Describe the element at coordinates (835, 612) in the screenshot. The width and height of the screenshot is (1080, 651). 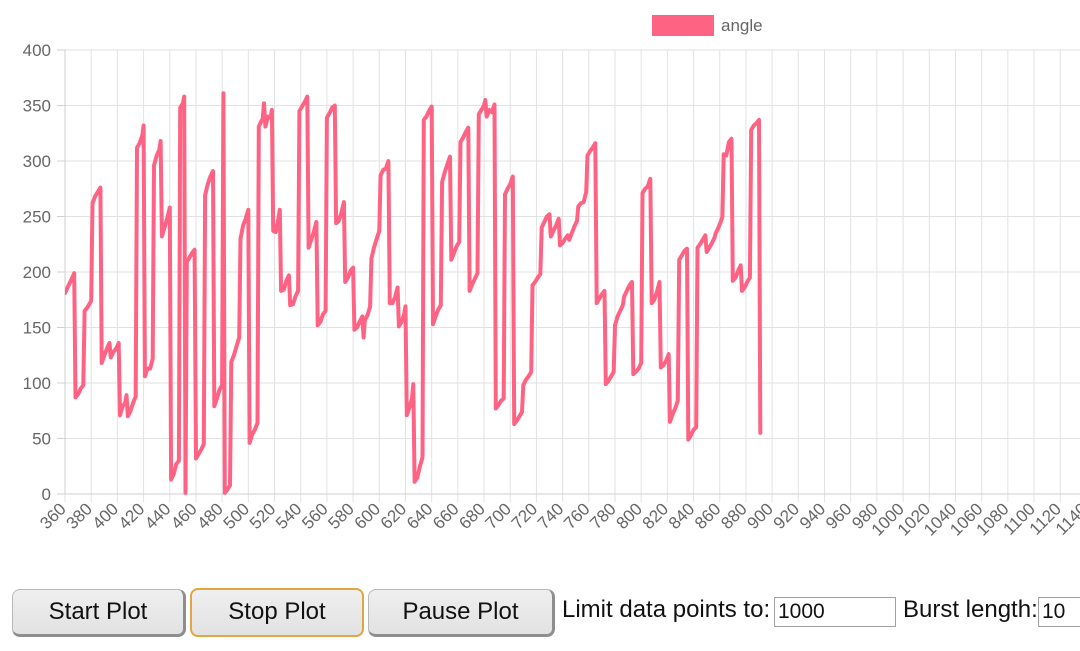
I see `limit-data-points-input` at that location.